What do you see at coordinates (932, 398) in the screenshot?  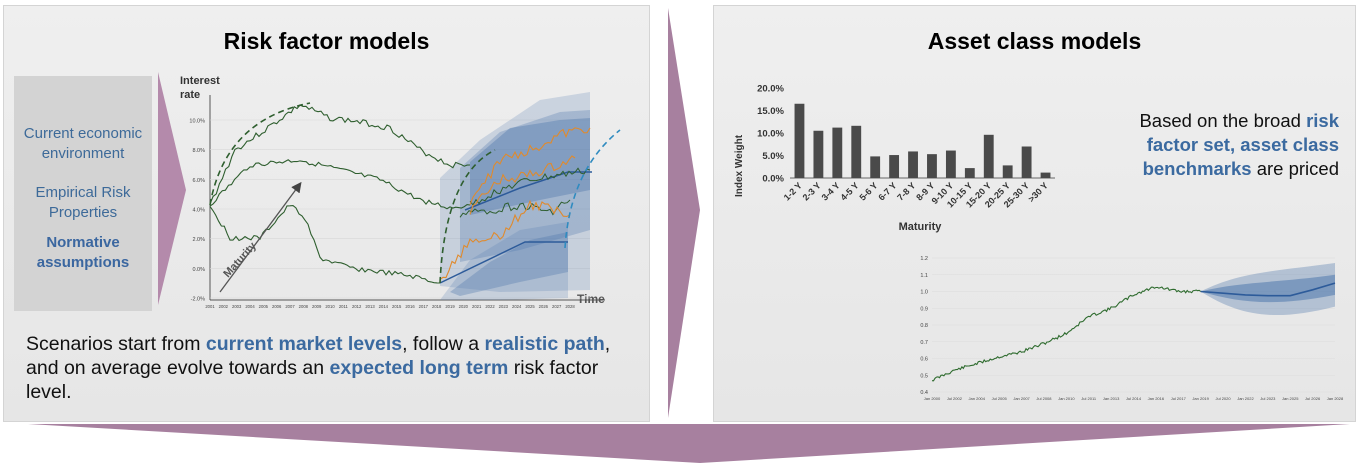 I see `idx-x-tick: Jan 2000` at bounding box center [932, 398].